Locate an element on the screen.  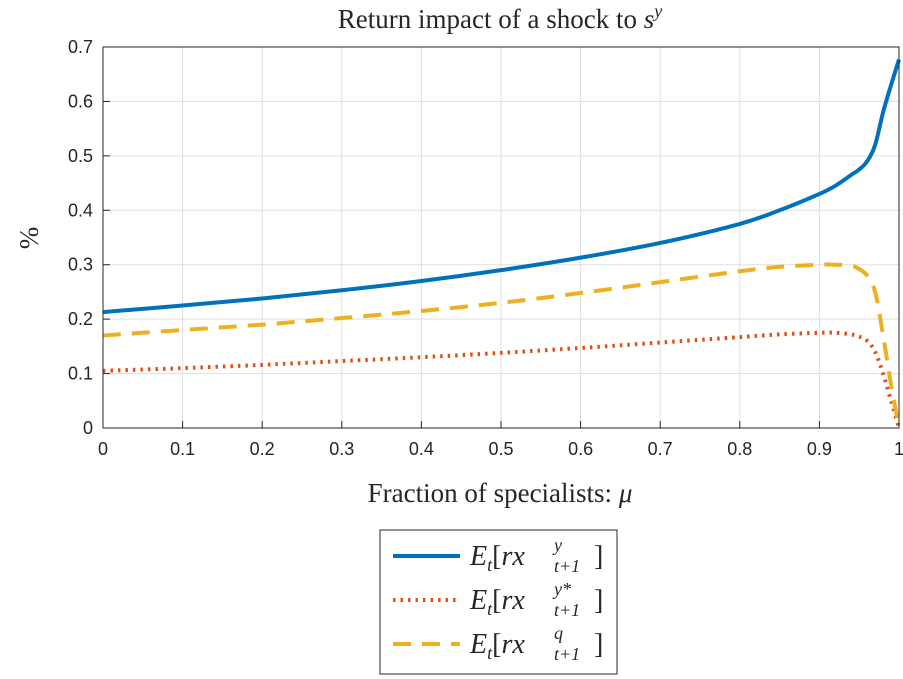
x-tick-label: 0.7 is located at coordinates (660, 449).